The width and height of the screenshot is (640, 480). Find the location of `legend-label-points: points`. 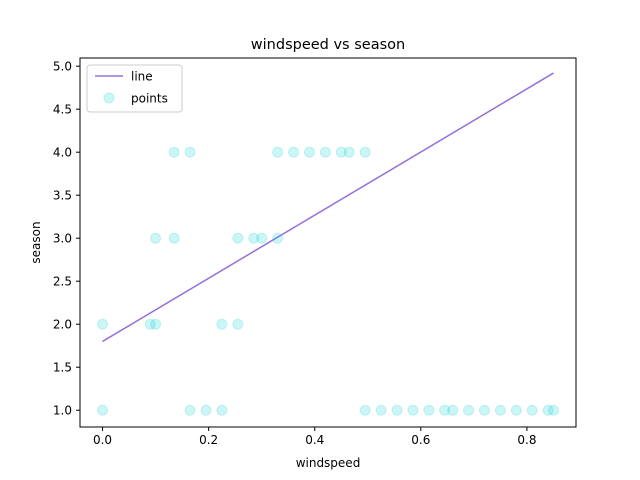

legend-label-points: points is located at coordinates (149, 99).